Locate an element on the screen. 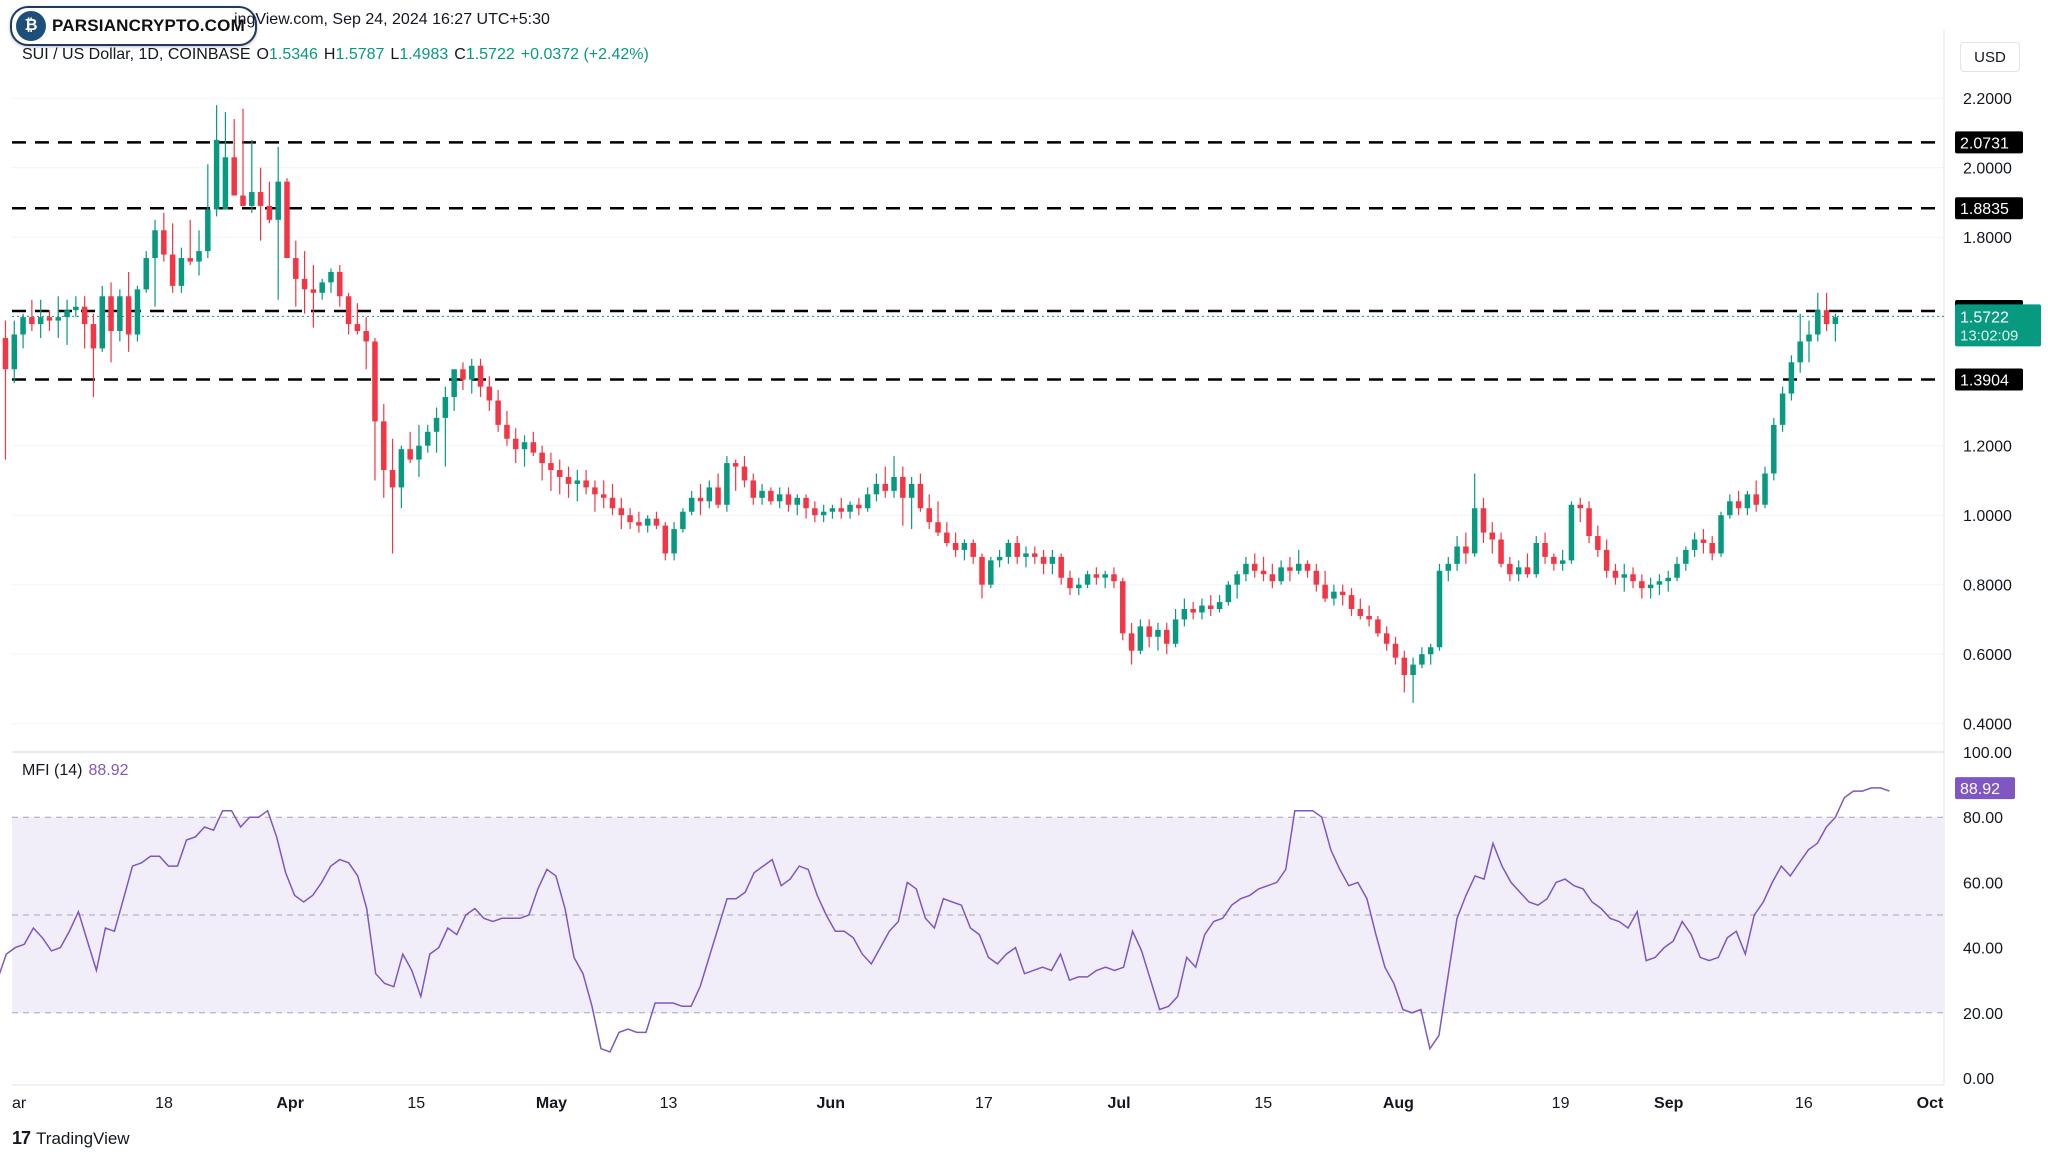 The image size is (2048, 1157). last-price-box is located at coordinates (1998, 325).